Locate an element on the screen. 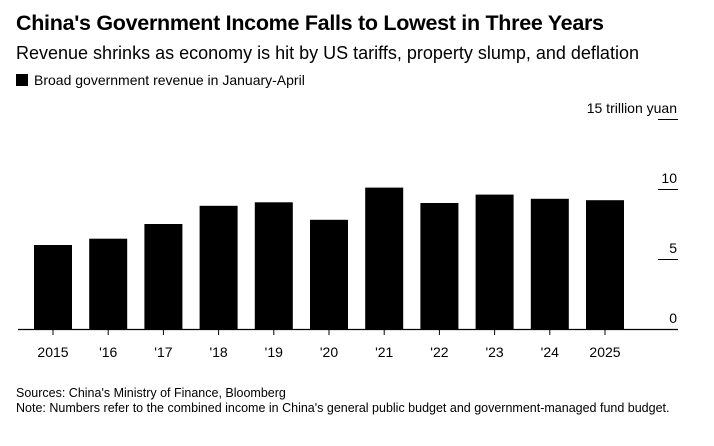 Image resolution: width=714 pixels, height=446 pixels. x-tick-label: '21 is located at coordinates (384, 352).